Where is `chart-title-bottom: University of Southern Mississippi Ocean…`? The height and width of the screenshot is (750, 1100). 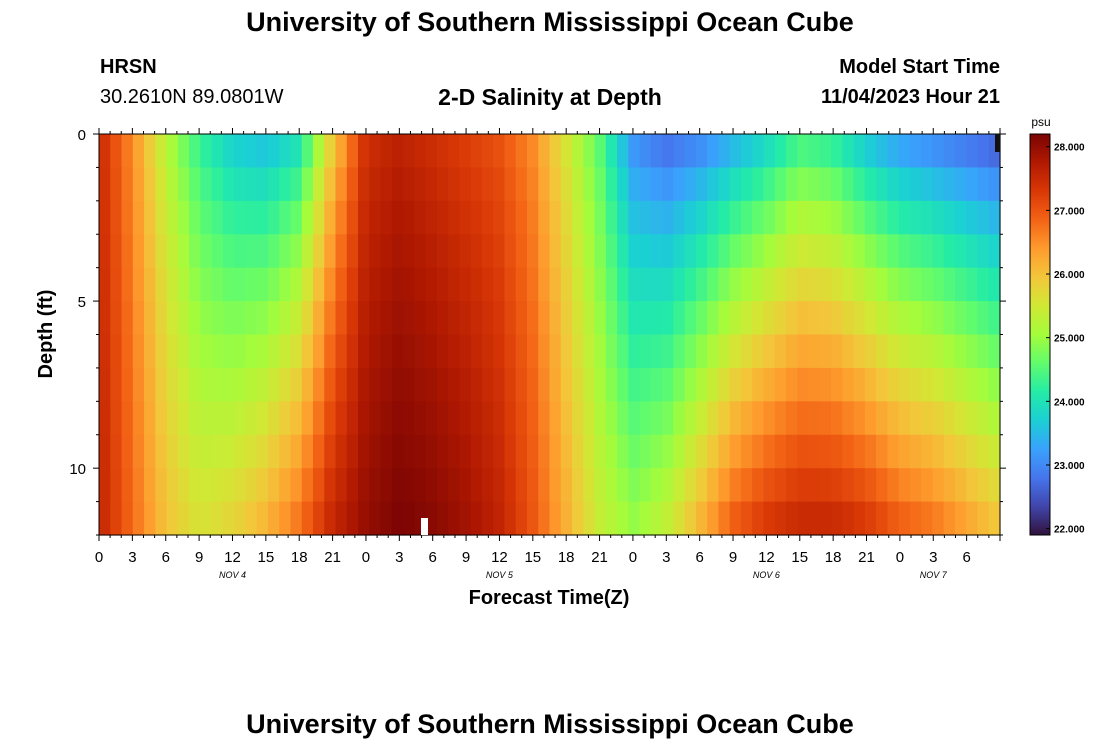 chart-title-bottom: University of Southern Mississippi Ocean… is located at coordinates (550, 724).